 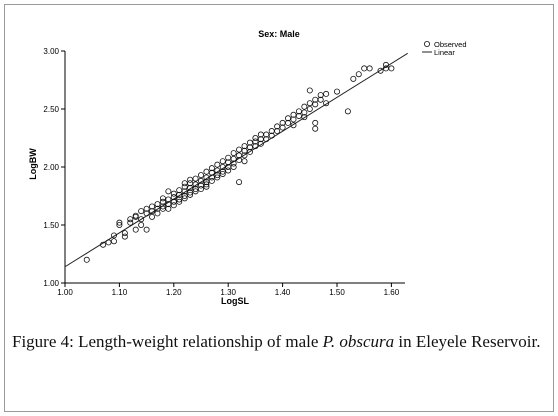 What do you see at coordinates (51, 51) in the screenshot?
I see `y-tick-label: 3.00` at bounding box center [51, 51].